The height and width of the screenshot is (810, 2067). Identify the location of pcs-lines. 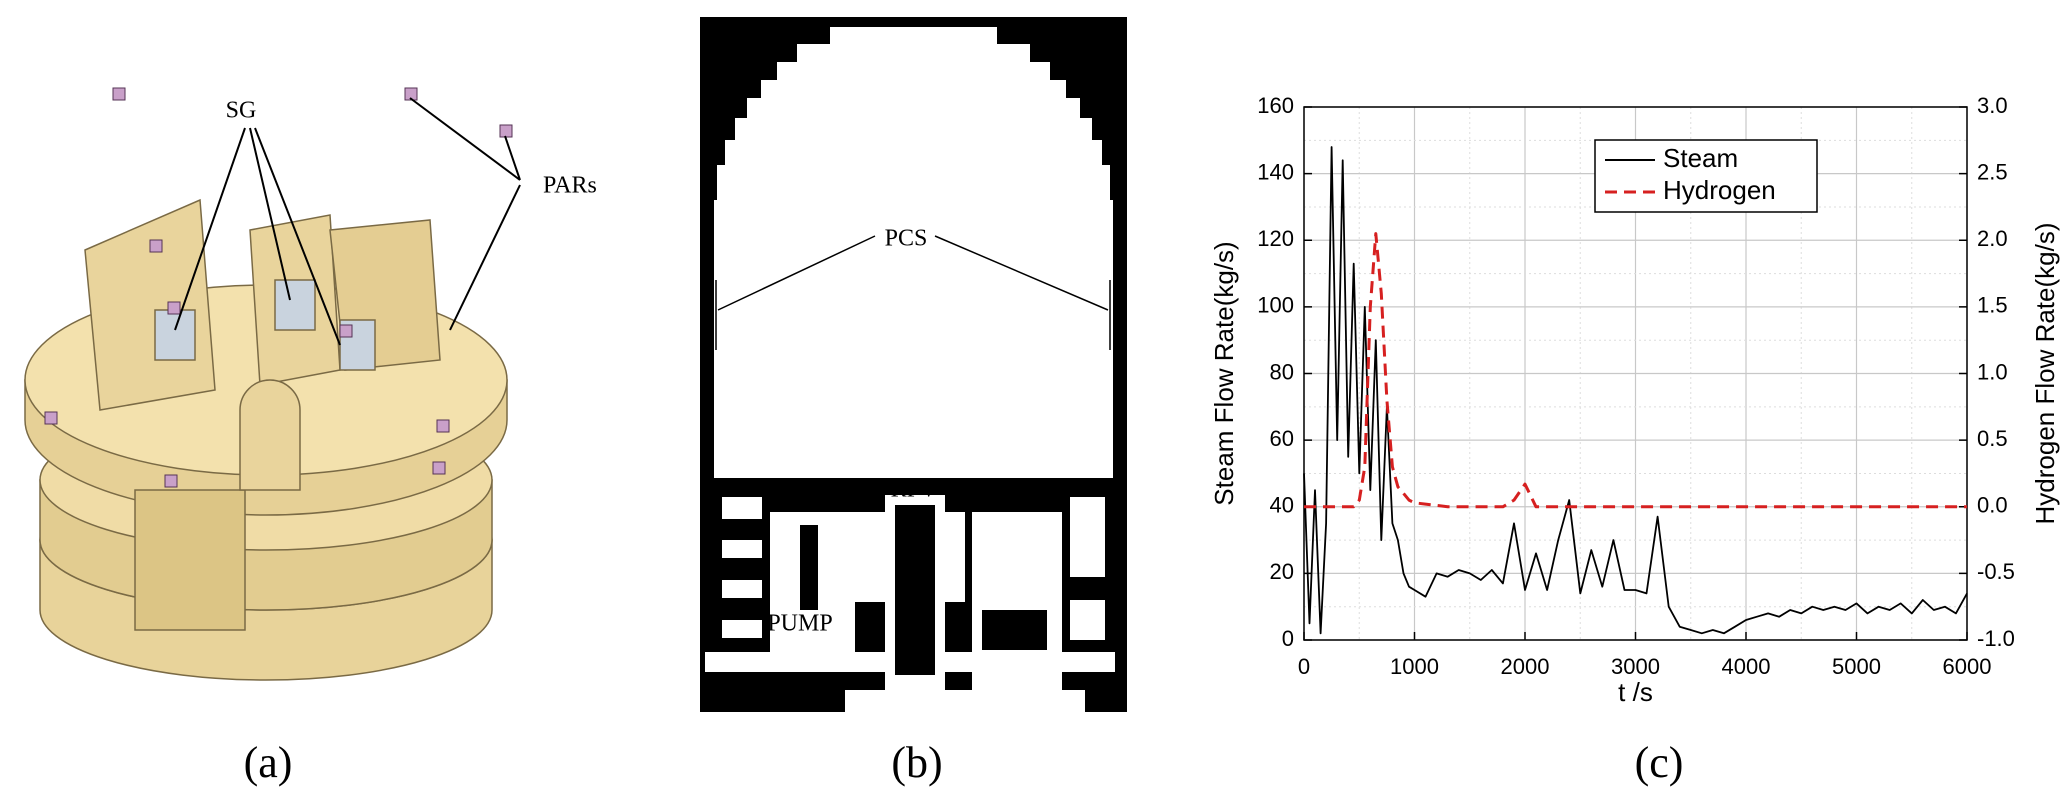
(913, 292).